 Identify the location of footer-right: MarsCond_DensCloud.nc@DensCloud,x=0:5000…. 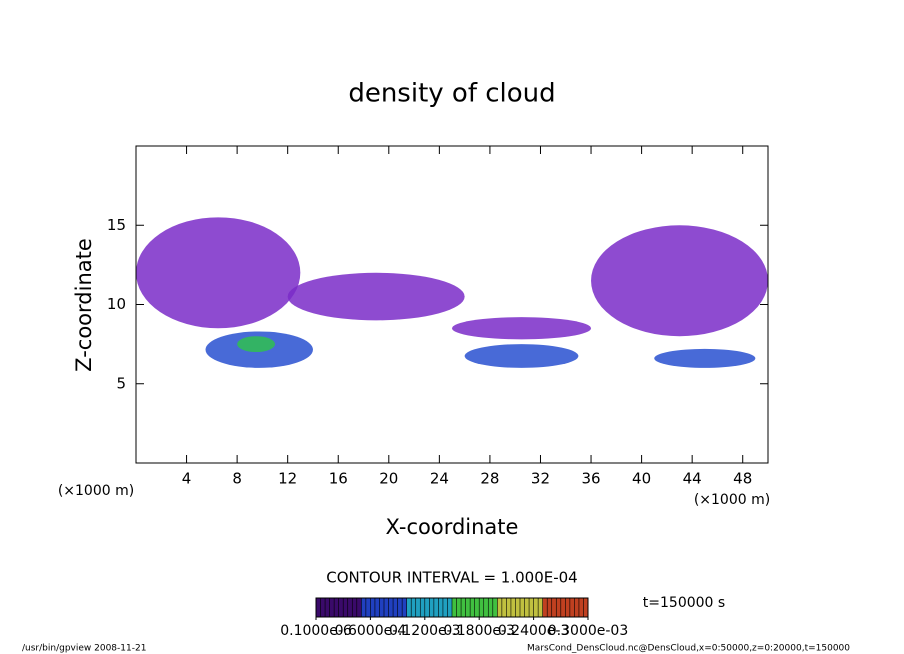
(688, 649).